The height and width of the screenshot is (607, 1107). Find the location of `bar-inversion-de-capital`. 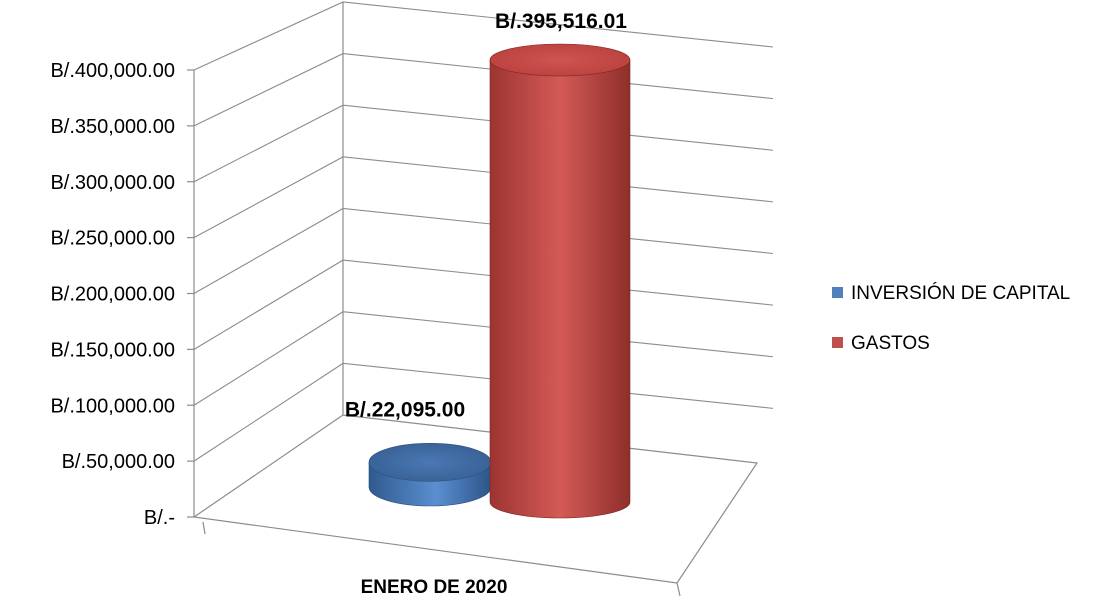

bar-inversion-de-capital is located at coordinates (430, 475).